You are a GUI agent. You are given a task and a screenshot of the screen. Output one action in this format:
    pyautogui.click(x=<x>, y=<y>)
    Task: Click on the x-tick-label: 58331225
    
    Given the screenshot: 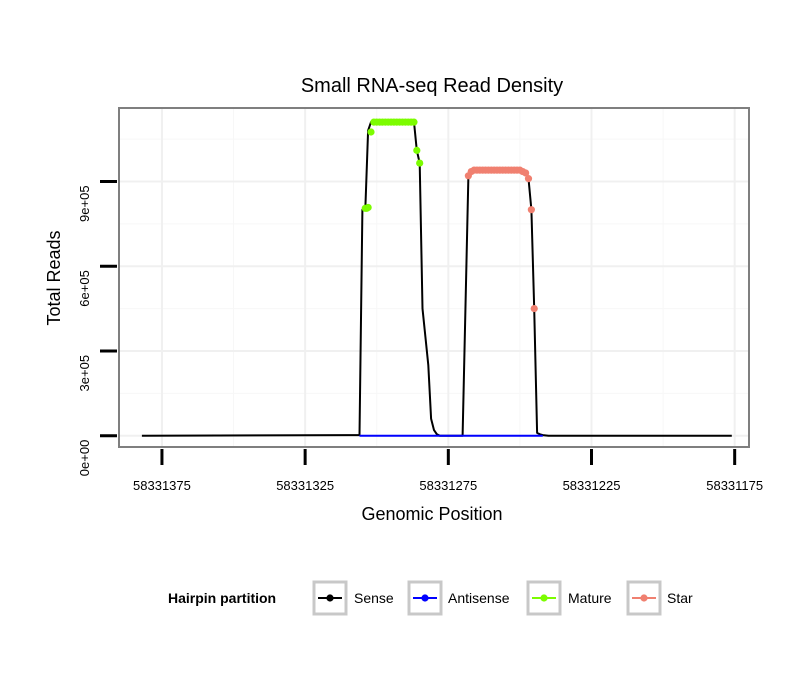 What is the action you would take?
    pyautogui.click(x=592, y=485)
    